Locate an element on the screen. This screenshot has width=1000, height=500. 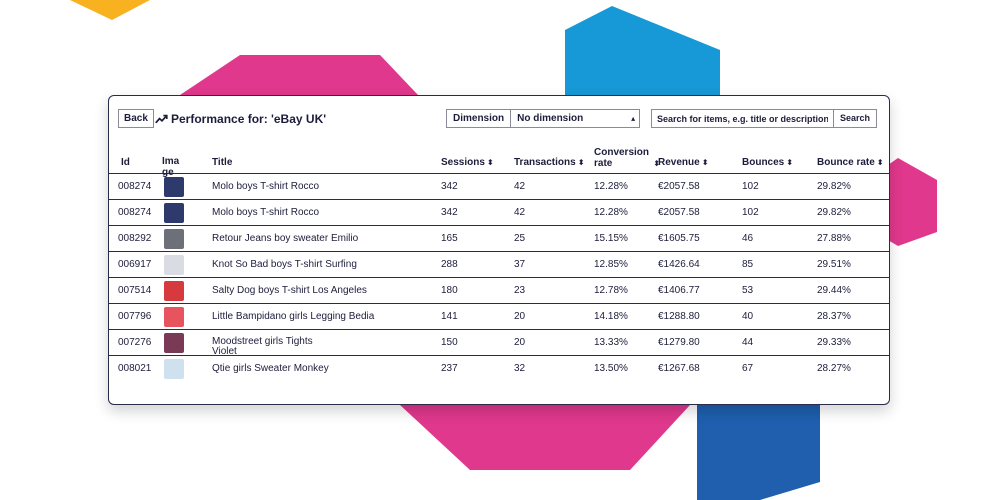
pink-hexagon is located at coordinates (299, 75).